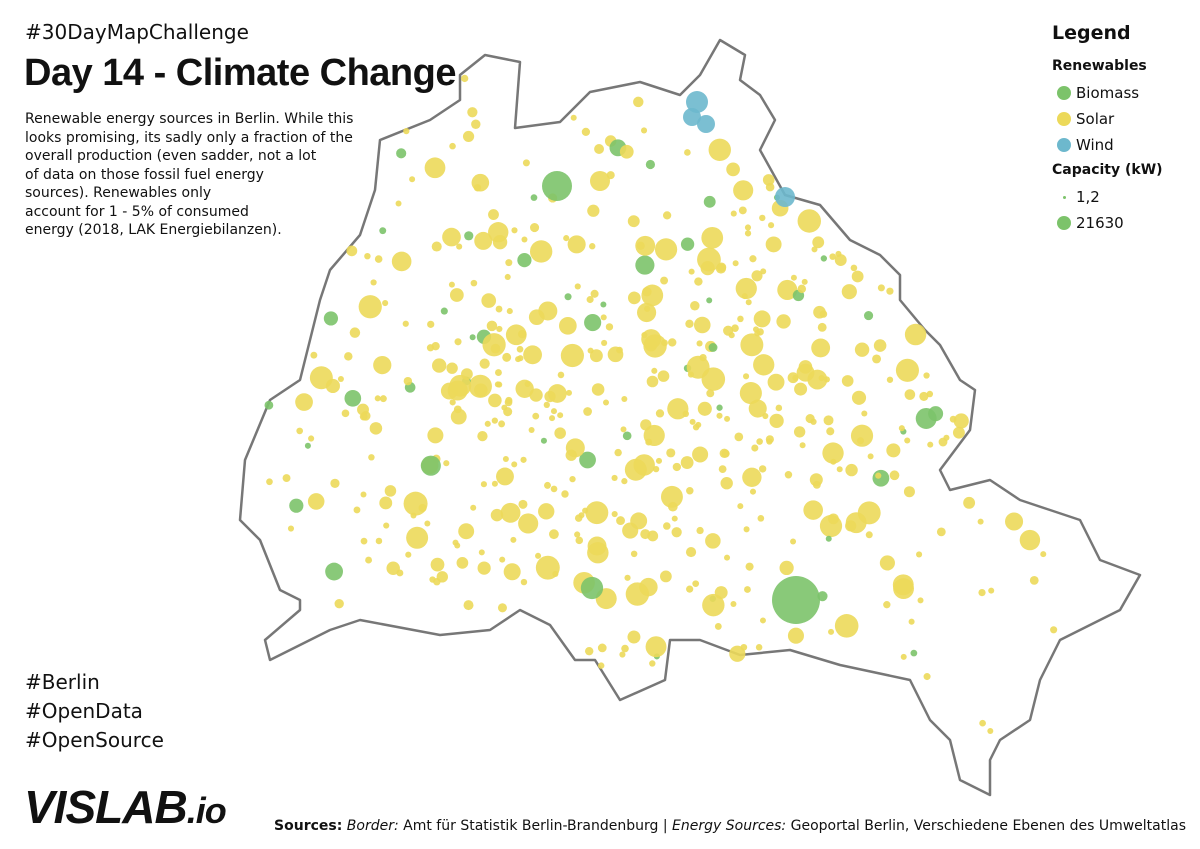 The height and width of the screenshot is (849, 1200). What do you see at coordinates (1064, 197) in the screenshot?
I see `legend-swatch` at bounding box center [1064, 197].